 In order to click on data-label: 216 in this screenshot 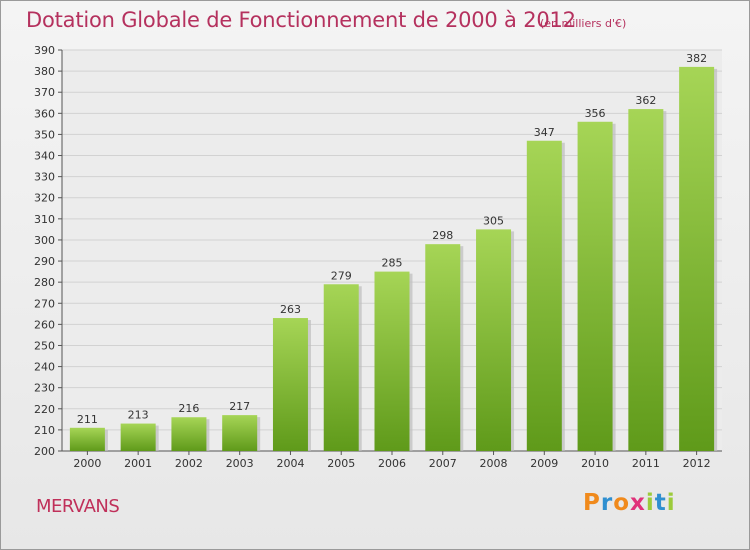, I will do `click(188, 408)`.